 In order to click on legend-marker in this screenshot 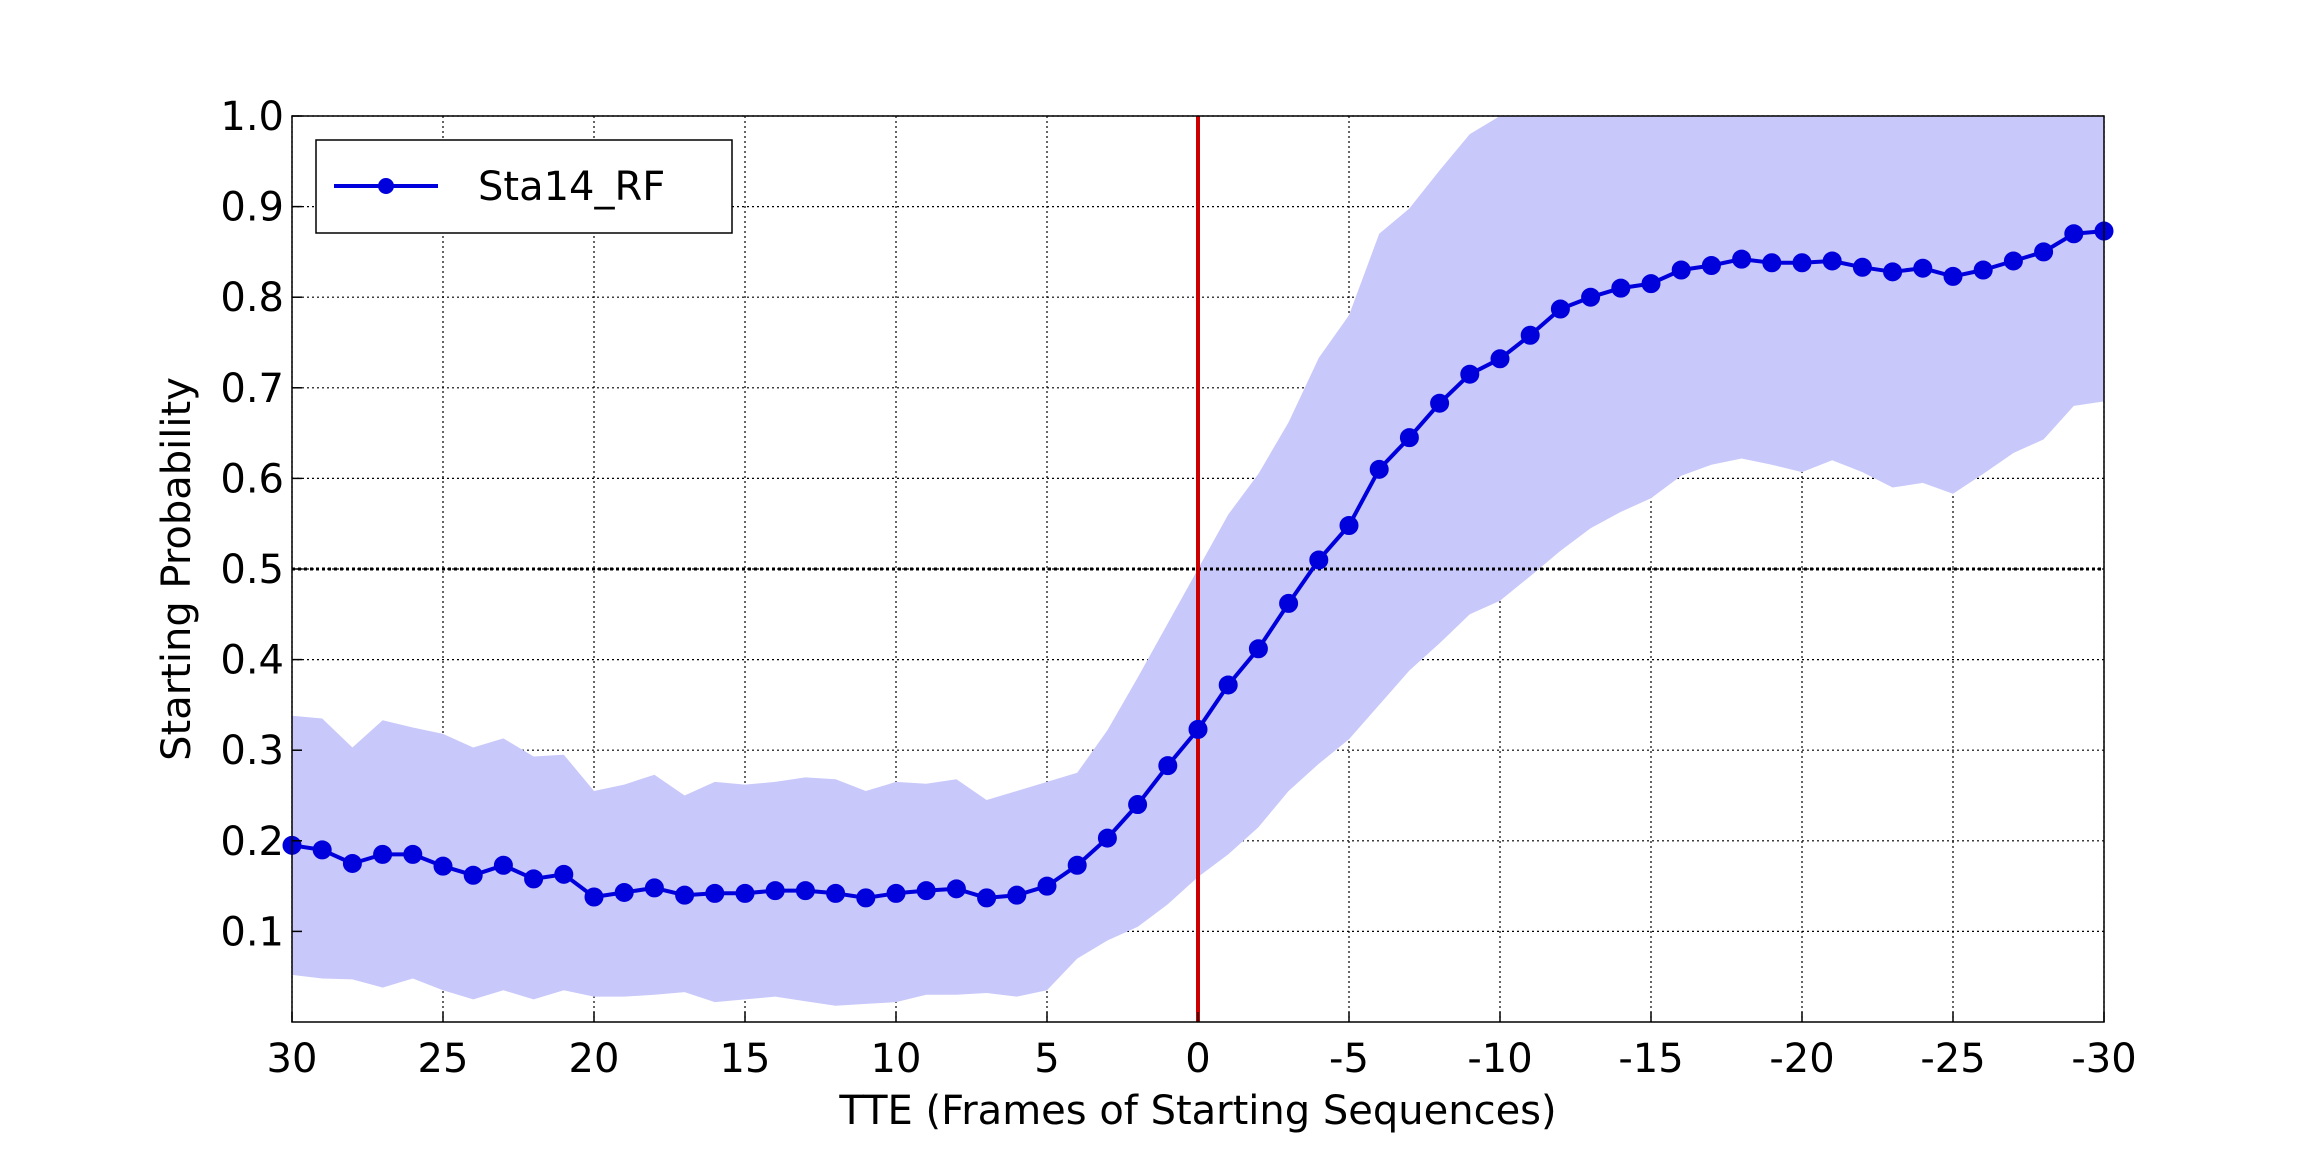, I will do `click(386, 186)`.